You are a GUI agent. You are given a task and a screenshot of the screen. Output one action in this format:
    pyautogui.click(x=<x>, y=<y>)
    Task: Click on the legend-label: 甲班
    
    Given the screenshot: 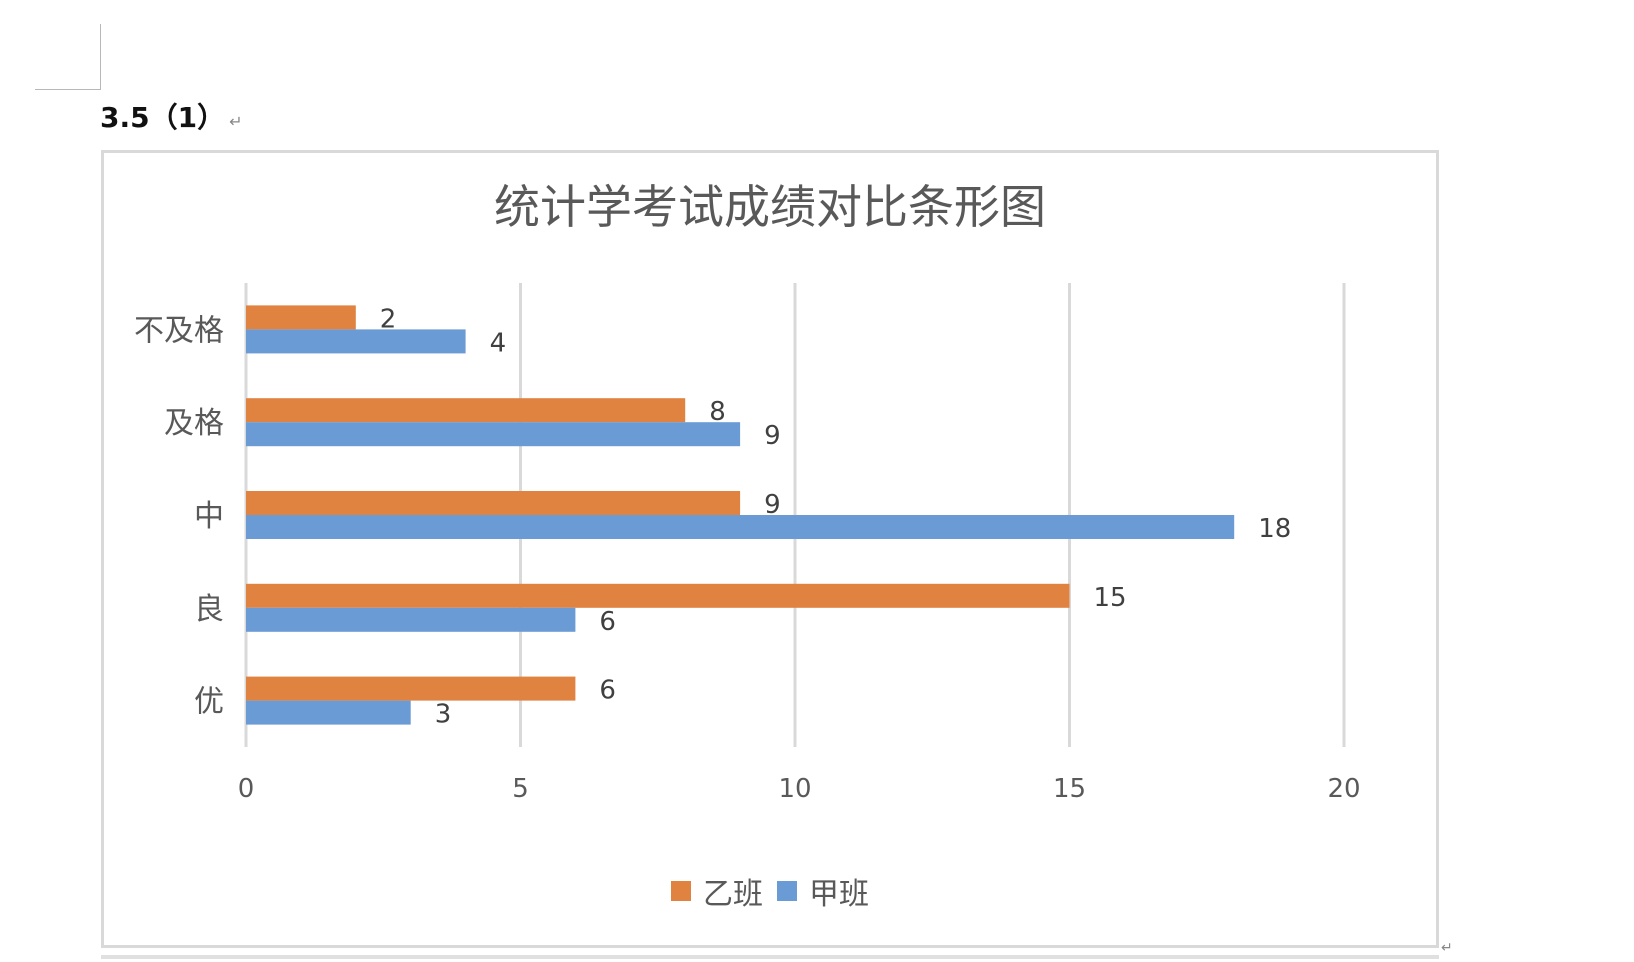 What is the action you would take?
    pyautogui.click(x=839, y=894)
    